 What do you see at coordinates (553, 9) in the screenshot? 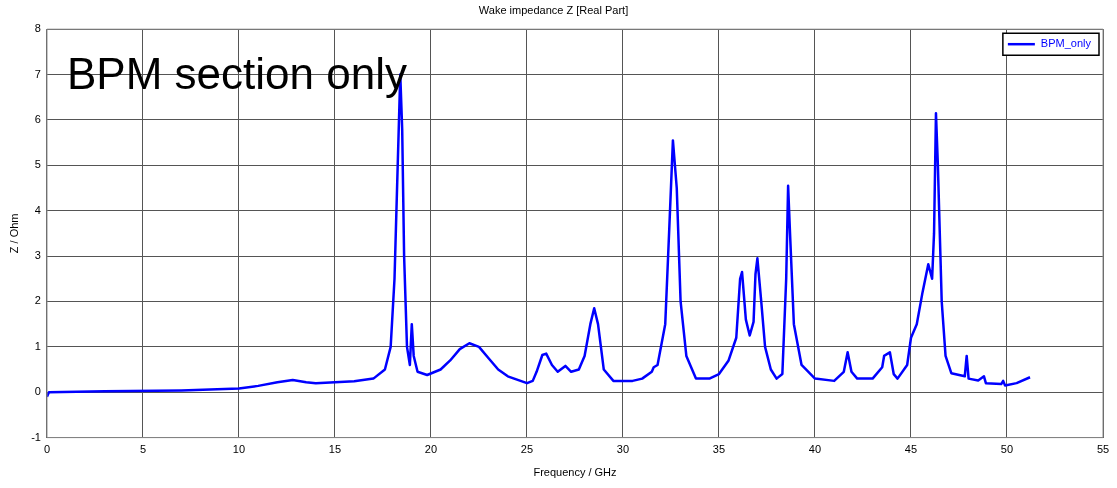
I see `chart-title: Wake impedance Z [Real Part]` at bounding box center [553, 9].